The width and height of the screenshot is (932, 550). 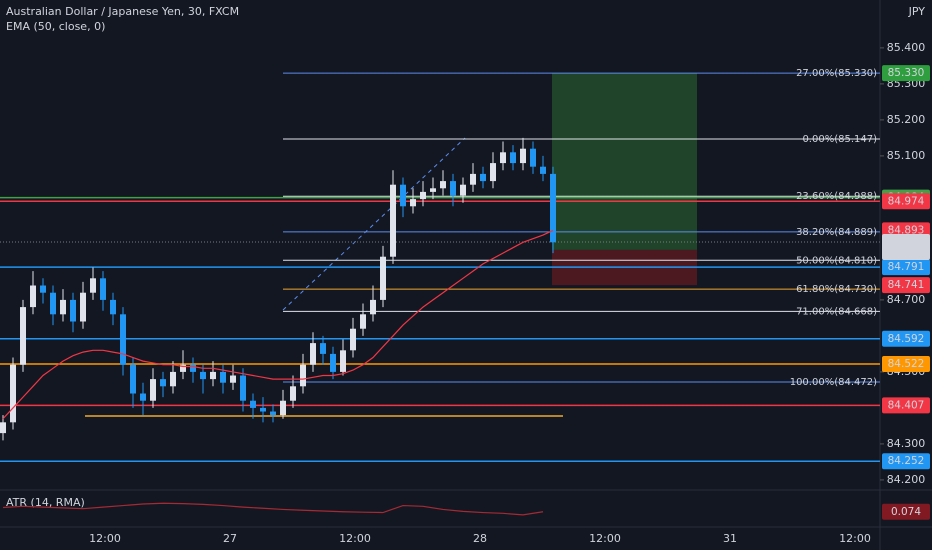 I want to click on price-badge-label: 84.252, so click(x=906, y=461).